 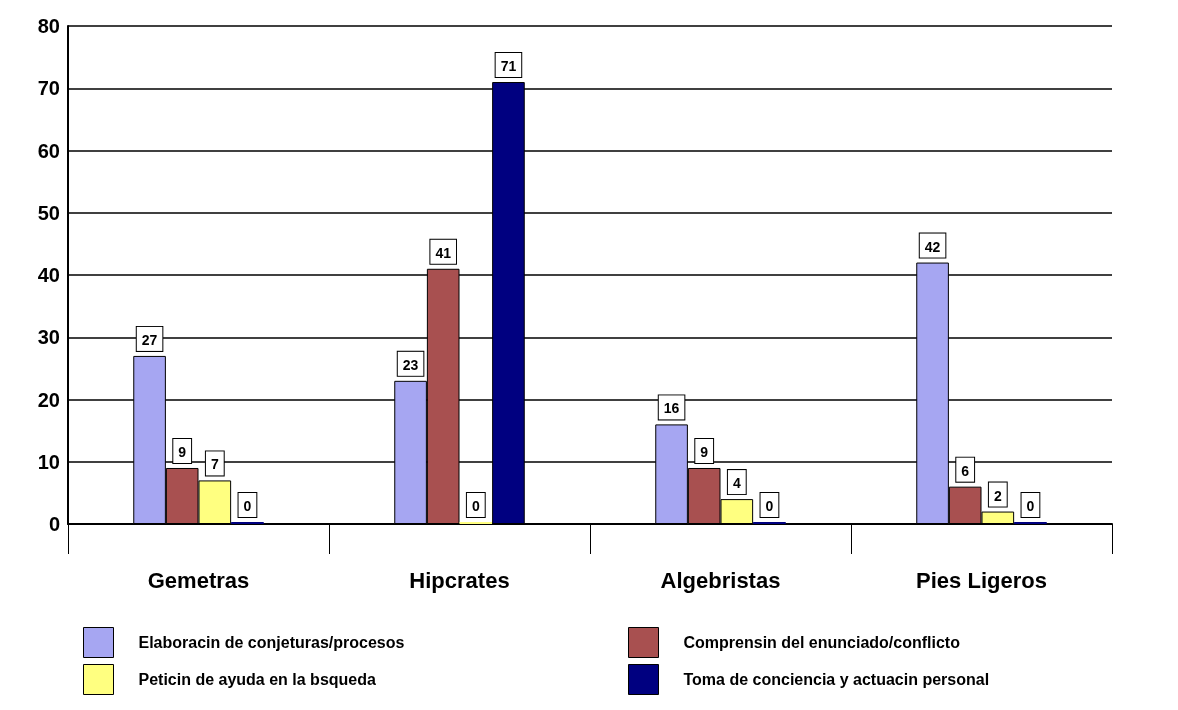 I want to click on data-label: 2, so click(x=997, y=495).